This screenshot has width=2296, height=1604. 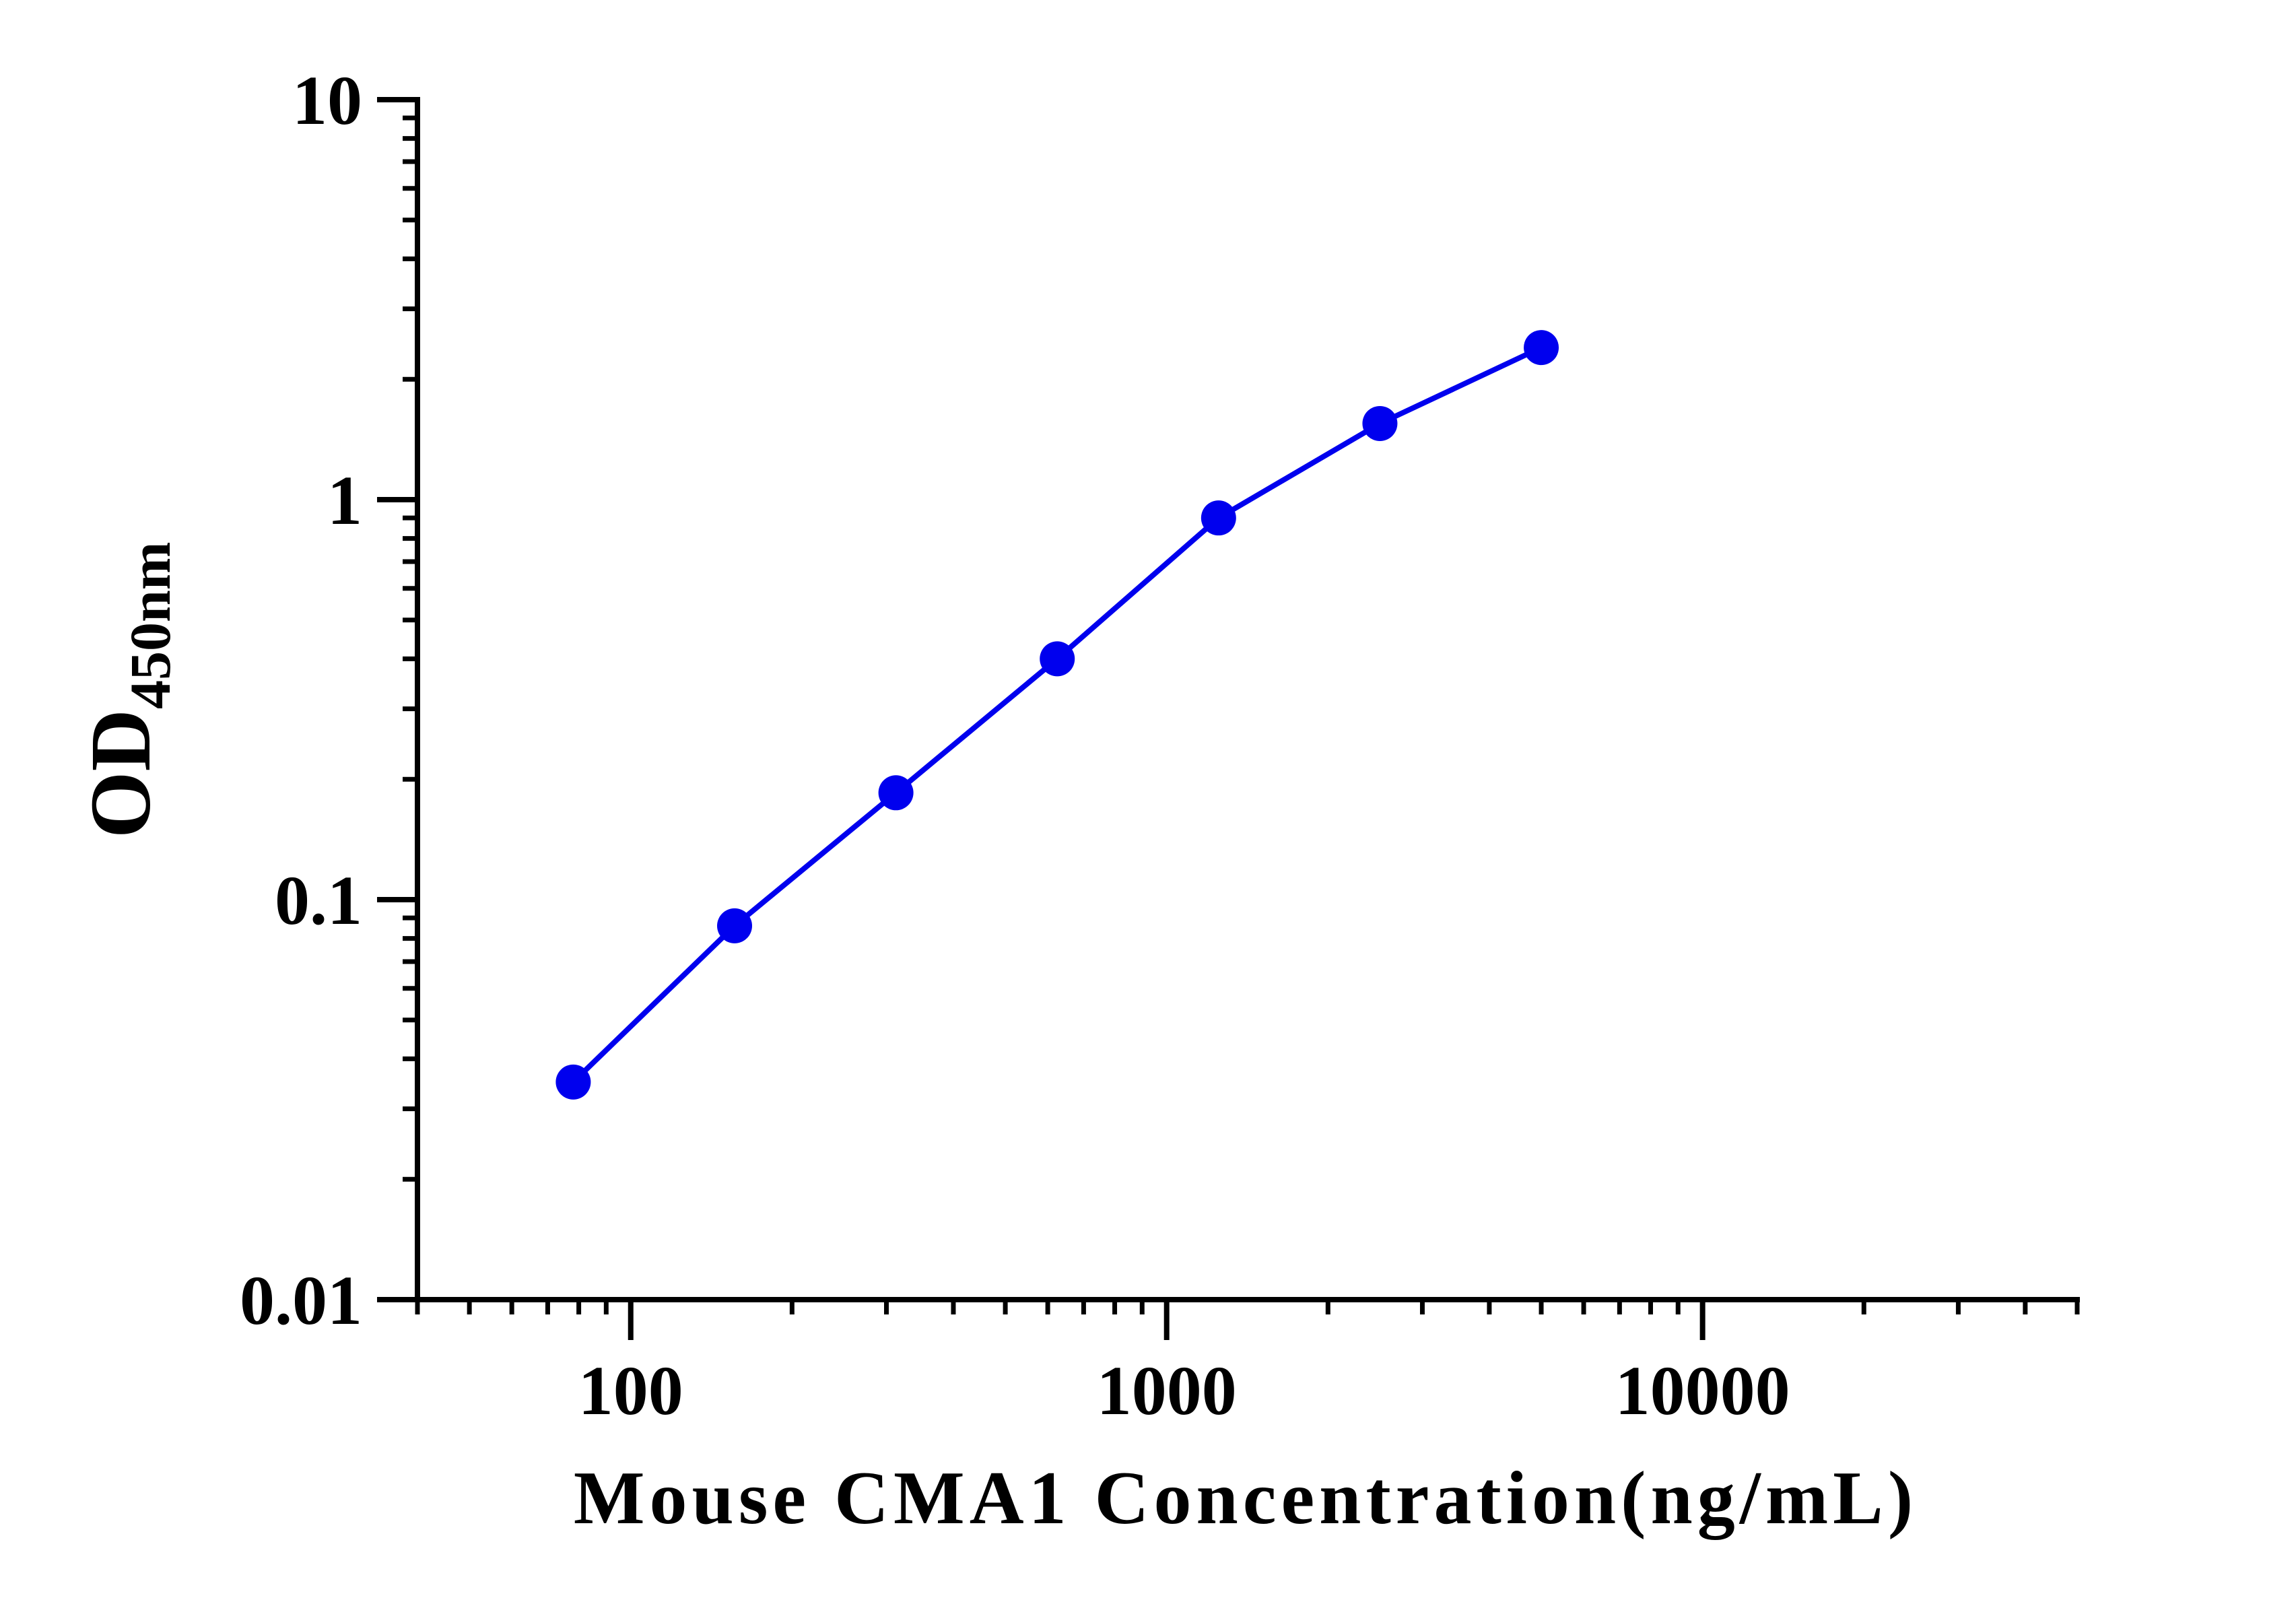 What do you see at coordinates (1702, 1391) in the screenshot?
I see `x-tick-label: 10000` at bounding box center [1702, 1391].